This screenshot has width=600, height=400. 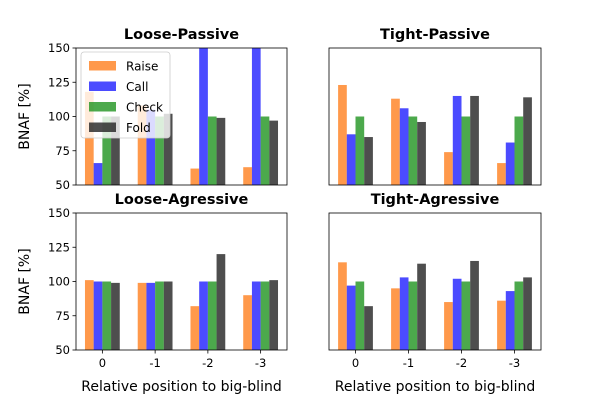 I want to click on legend-swatch-check, so click(x=102, y=107).